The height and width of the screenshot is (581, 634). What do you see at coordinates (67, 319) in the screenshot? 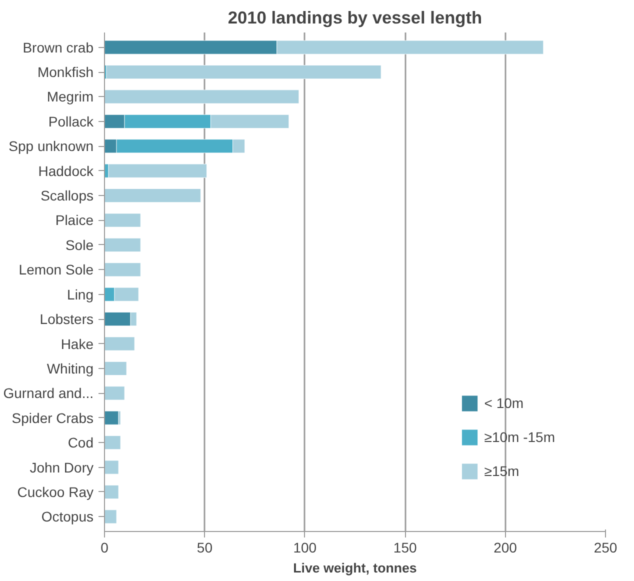
I see `y-tick-label: Lobsters` at bounding box center [67, 319].